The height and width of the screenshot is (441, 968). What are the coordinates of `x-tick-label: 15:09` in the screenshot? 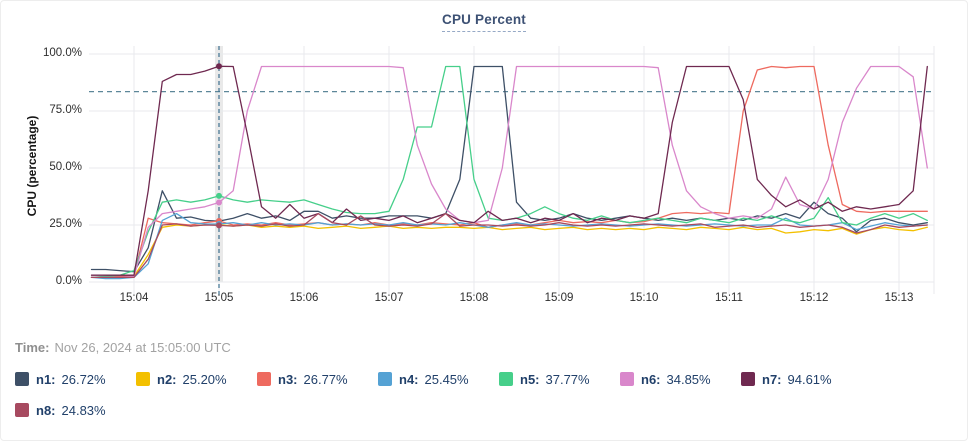 It's located at (559, 298).